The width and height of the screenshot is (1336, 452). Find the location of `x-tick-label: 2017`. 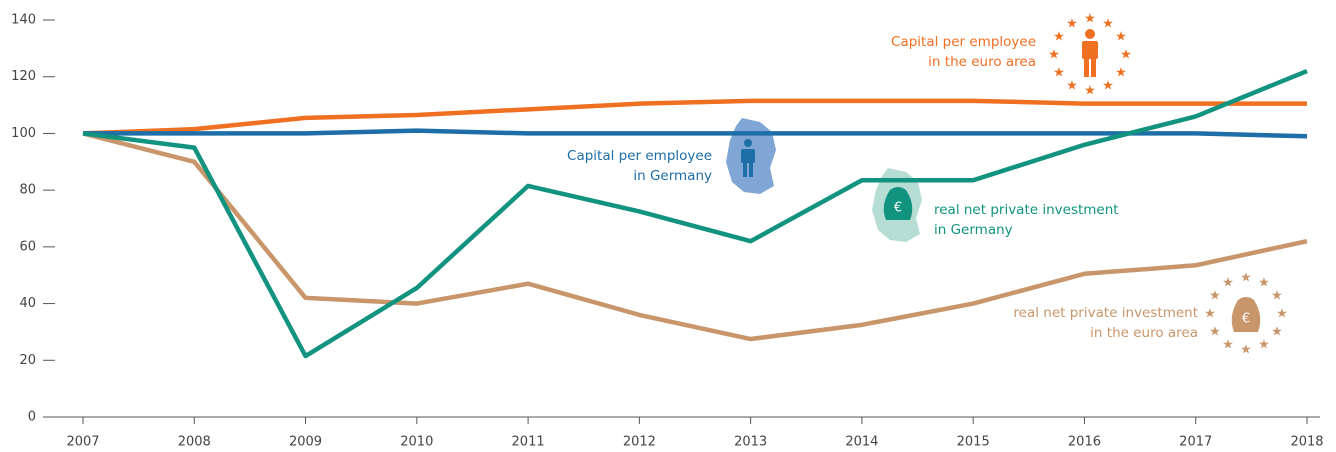

x-tick-label: 2017 is located at coordinates (1195, 442).